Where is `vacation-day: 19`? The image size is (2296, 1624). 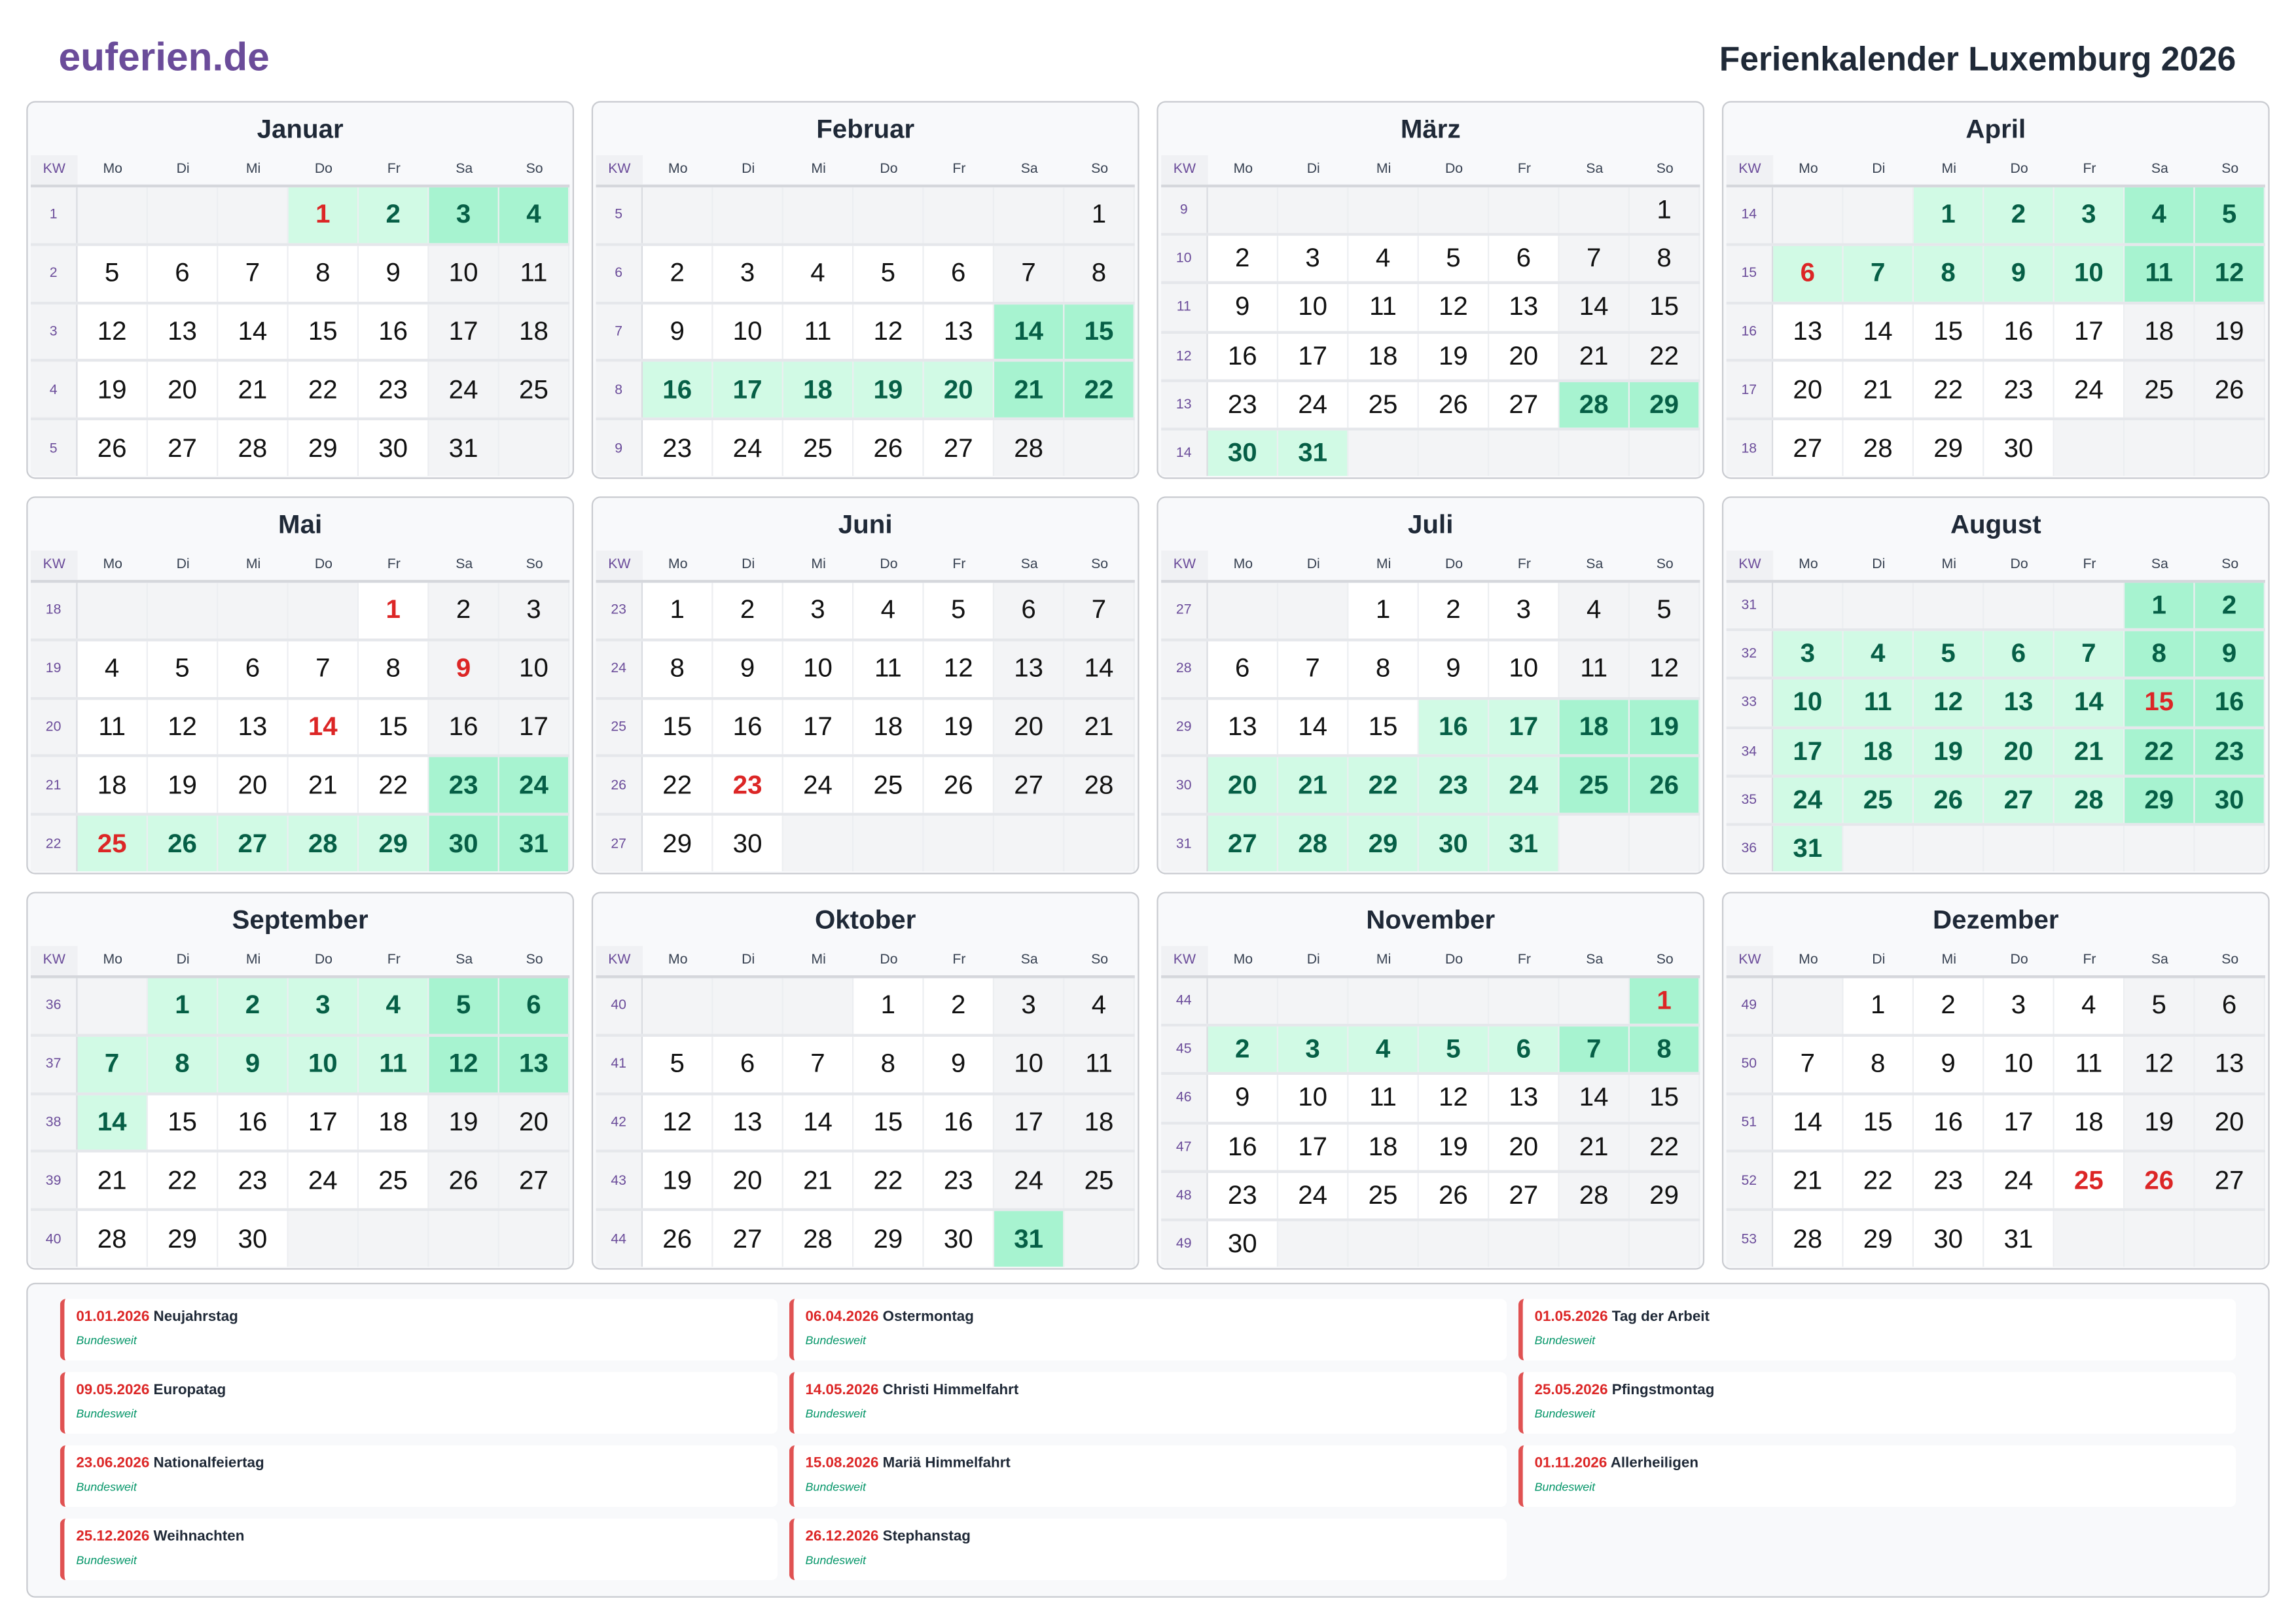
vacation-day: 19 is located at coordinates (888, 390).